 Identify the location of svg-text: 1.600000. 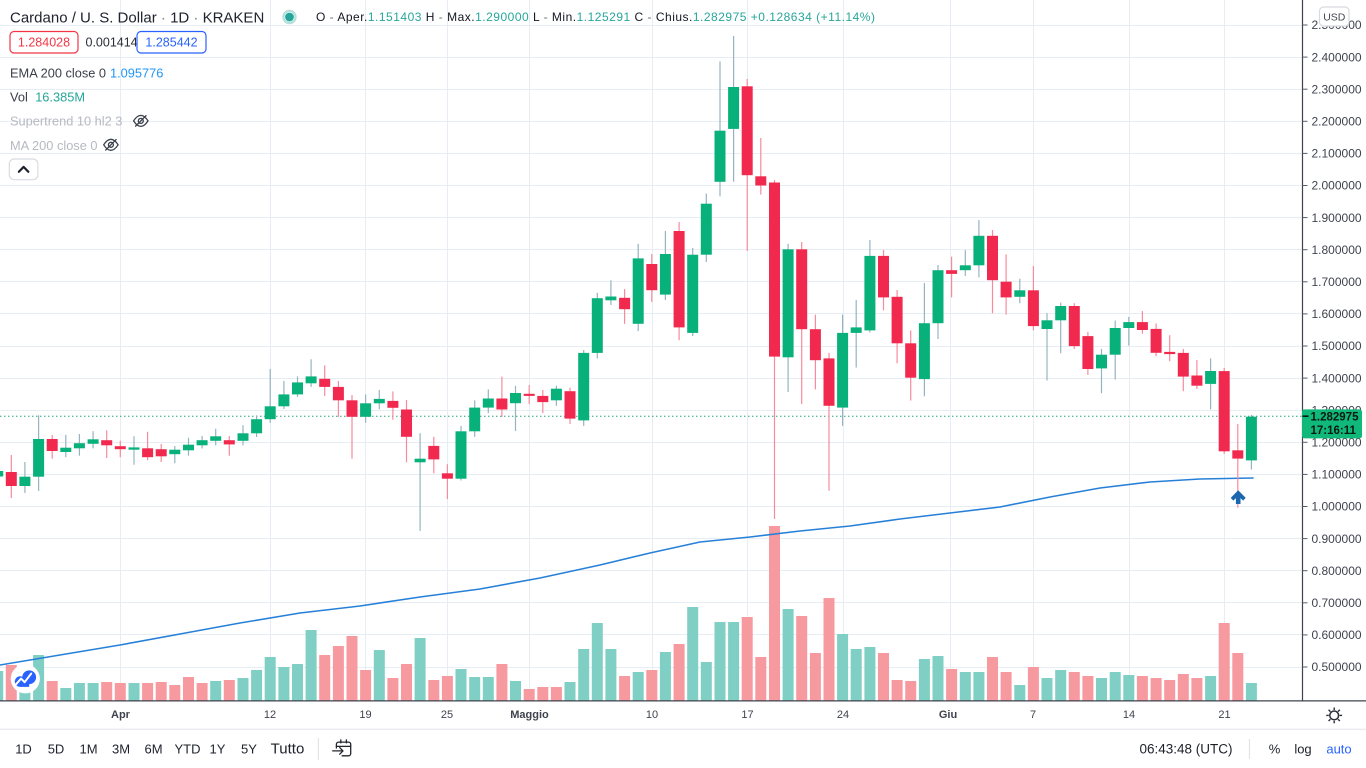
(1337, 314).